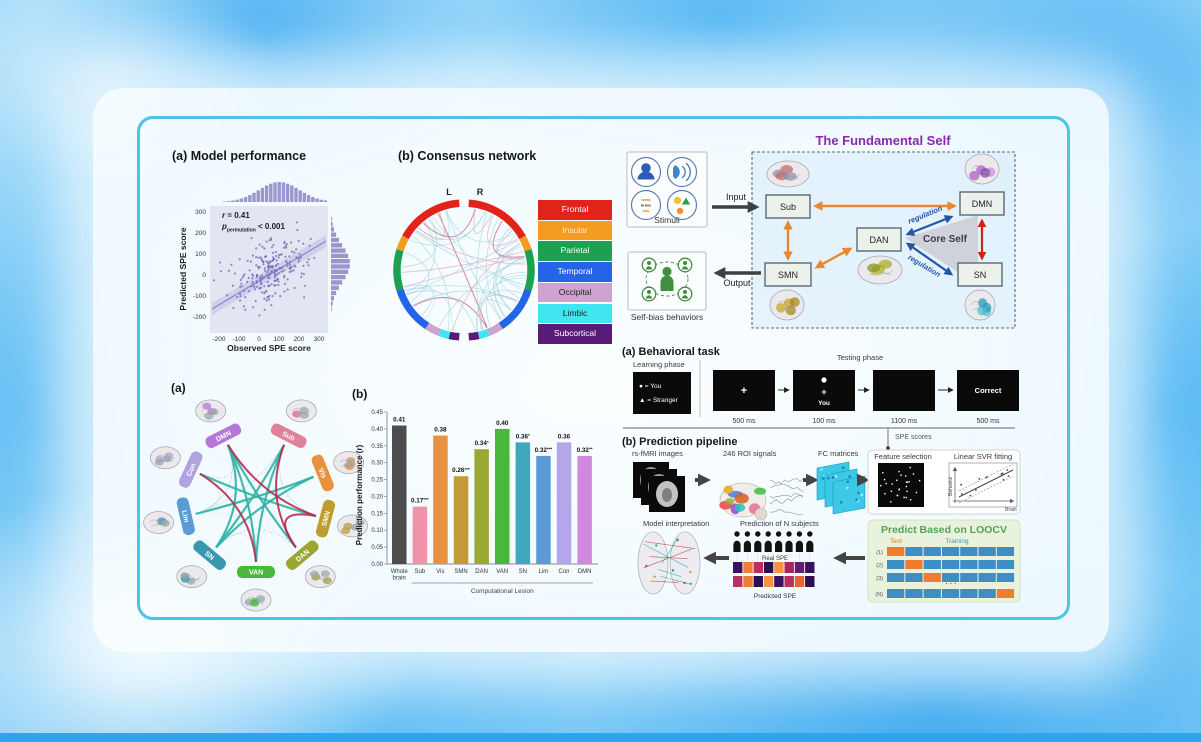  What do you see at coordinates (481, 506) in the screenshot?
I see `bar-dan` at bounding box center [481, 506].